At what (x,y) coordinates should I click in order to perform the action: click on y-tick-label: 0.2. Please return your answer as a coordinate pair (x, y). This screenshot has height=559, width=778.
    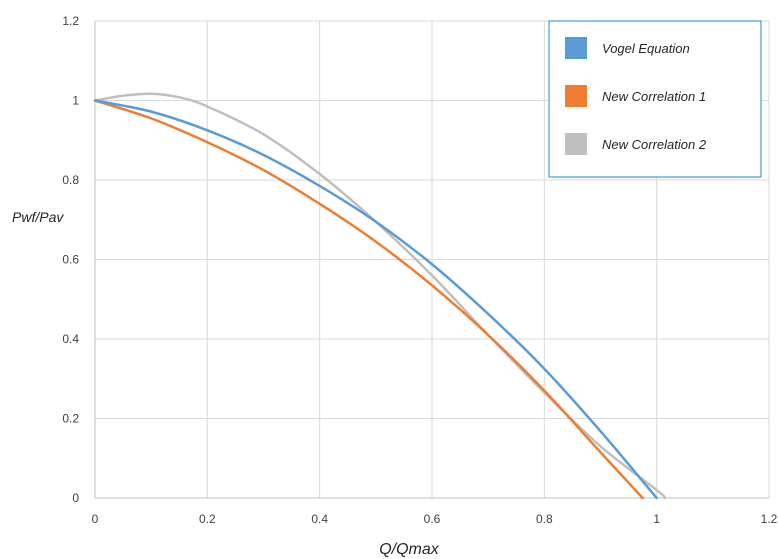
    Looking at the image, I should click on (70, 419).